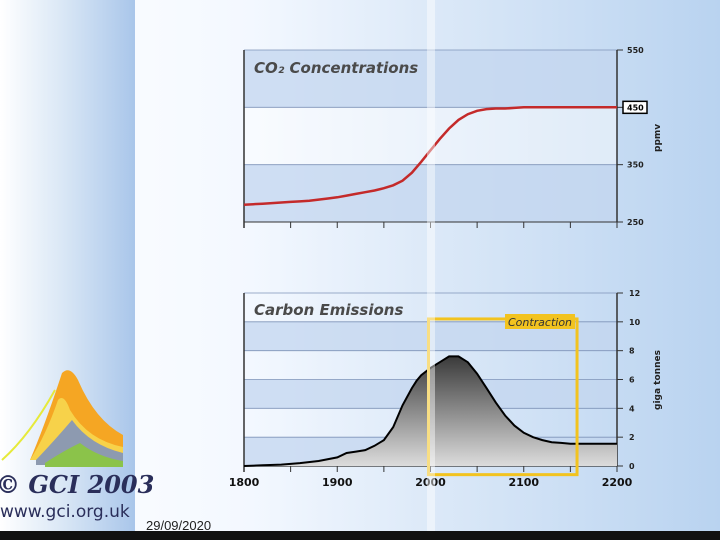 The width and height of the screenshot is (720, 540). Describe the element at coordinates (632, 466) in the screenshot. I see `emissions-y-tick-label: 0` at that location.